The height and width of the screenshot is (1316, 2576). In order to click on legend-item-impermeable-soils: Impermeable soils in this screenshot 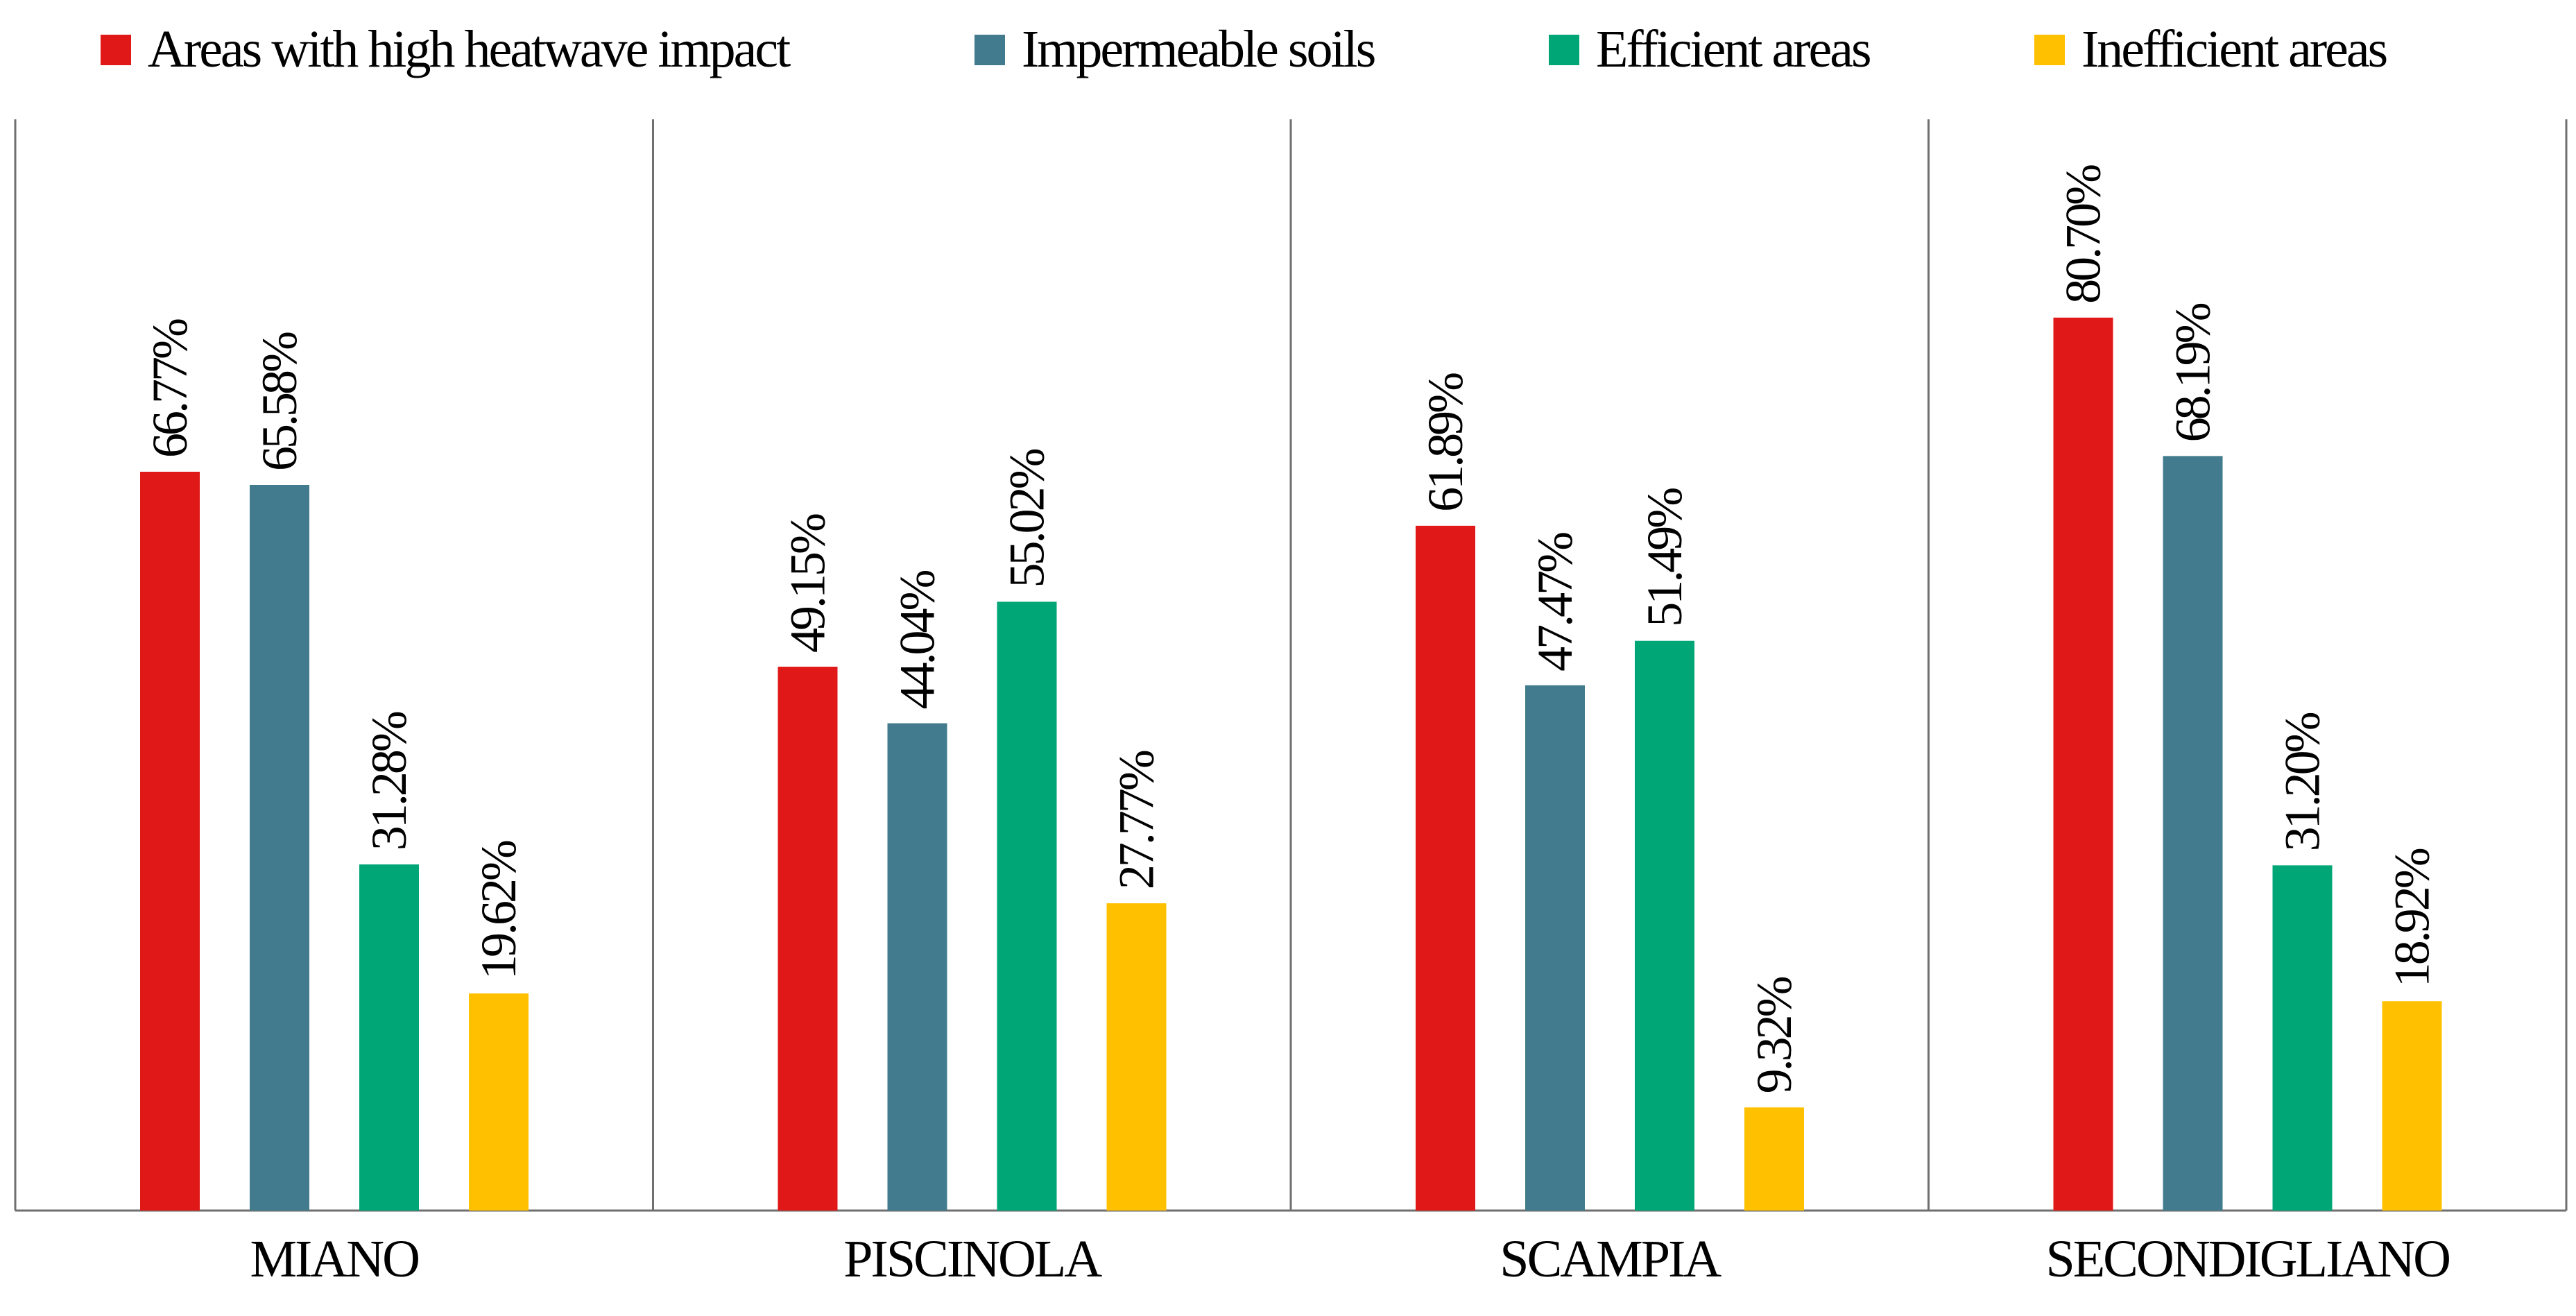, I will do `click(1175, 49)`.